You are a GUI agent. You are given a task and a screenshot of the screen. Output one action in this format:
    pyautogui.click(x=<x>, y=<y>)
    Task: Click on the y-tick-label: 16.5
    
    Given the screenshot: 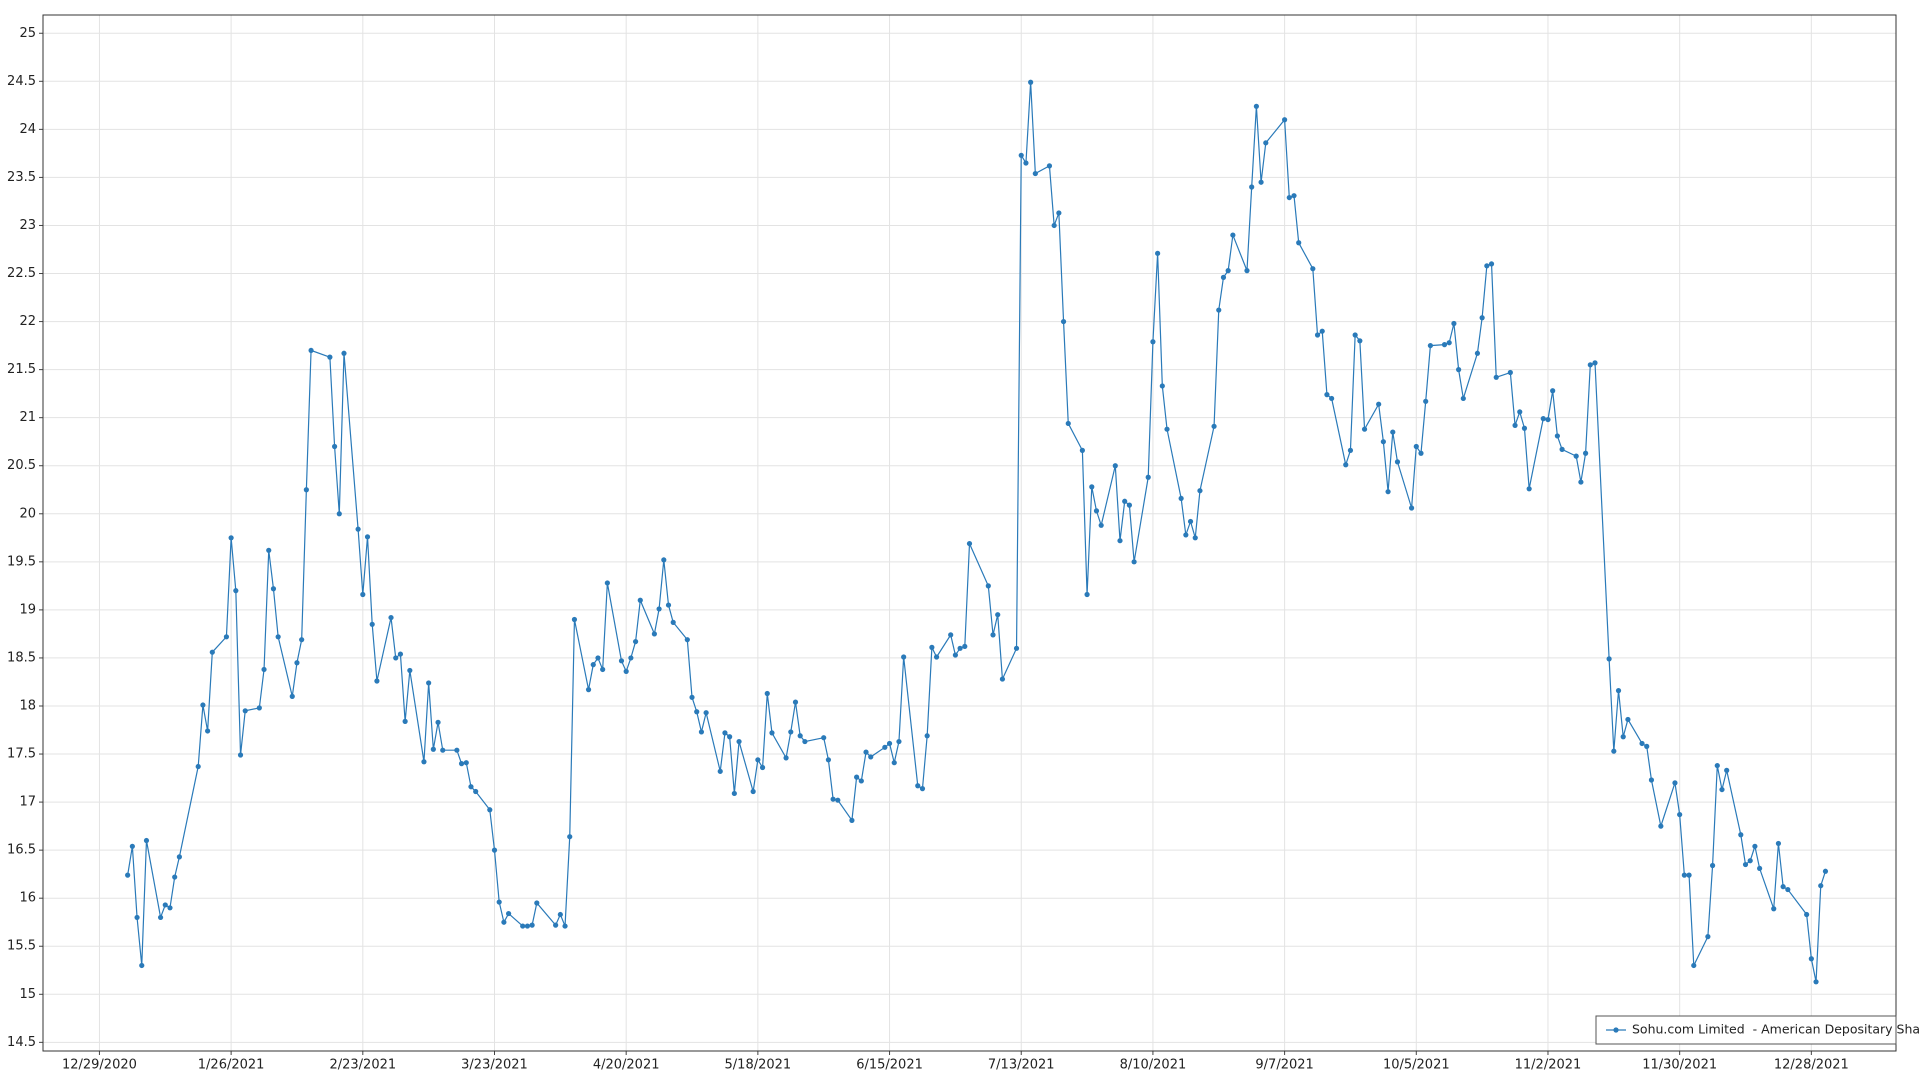 What is the action you would take?
    pyautogui.click(x=21, y=850)
    